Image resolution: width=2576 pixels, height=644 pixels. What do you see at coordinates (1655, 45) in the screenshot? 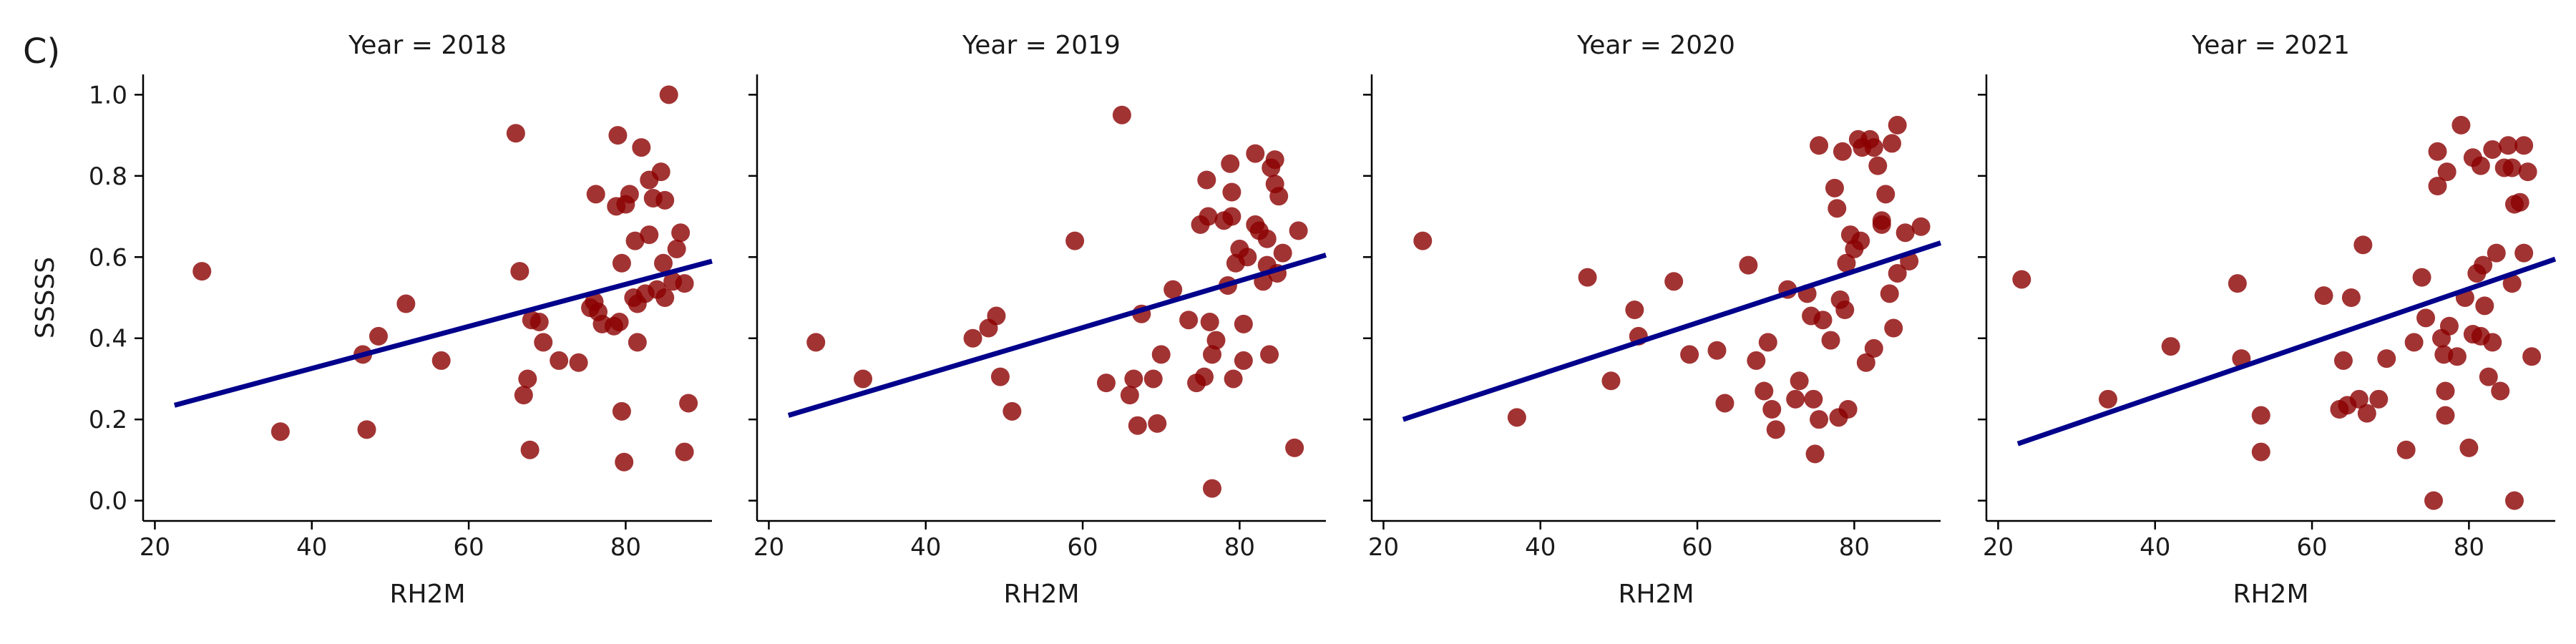
I see `panel-title: Year = 2020` at bounding box center [1655, 45].